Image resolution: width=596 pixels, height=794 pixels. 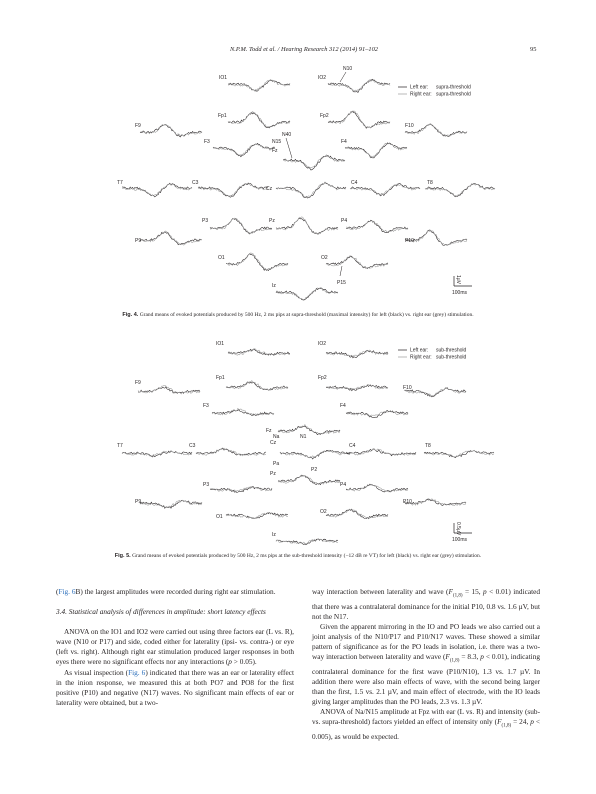 I want to click on fig4-n40-pointer, so click(x=289, y=148).